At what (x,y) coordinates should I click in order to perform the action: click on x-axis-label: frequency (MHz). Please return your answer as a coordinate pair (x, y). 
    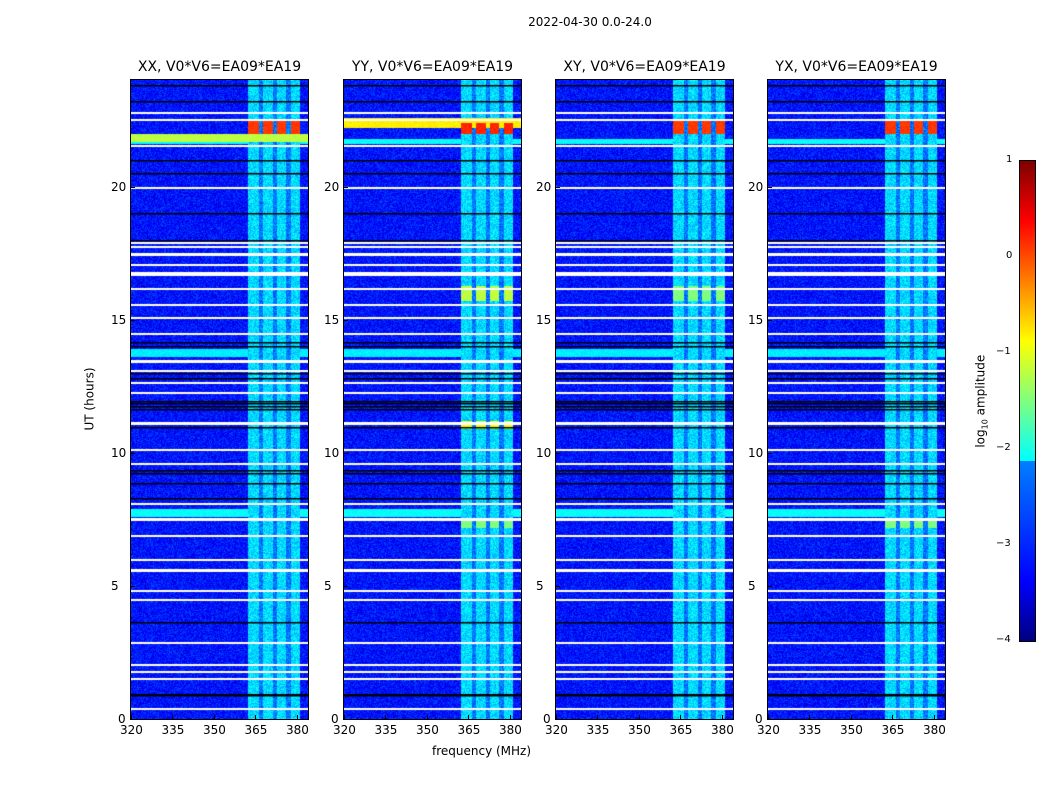
    Looking at the image, I should click on (482, 751).